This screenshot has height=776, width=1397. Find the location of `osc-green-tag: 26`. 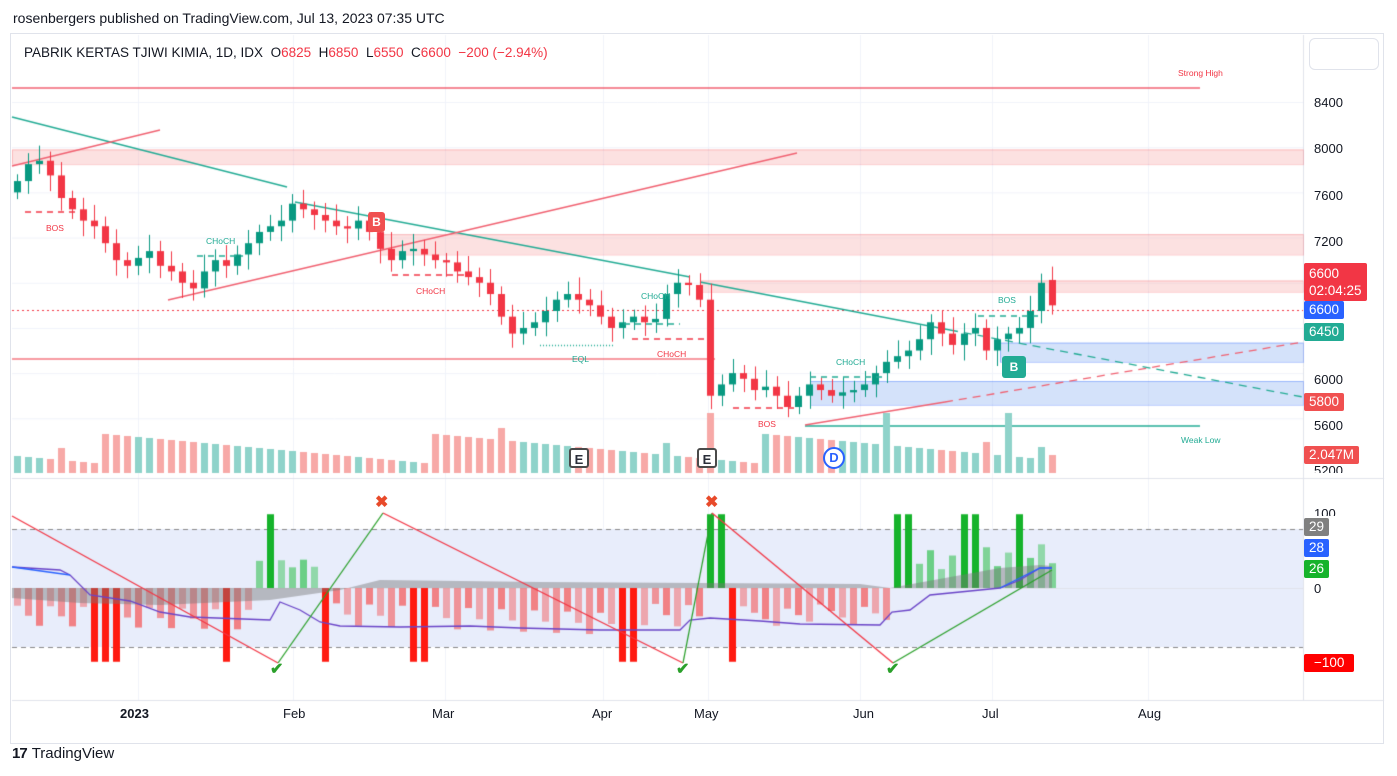

osc-green-tag: 26 is located at coordinates (1317, 569).